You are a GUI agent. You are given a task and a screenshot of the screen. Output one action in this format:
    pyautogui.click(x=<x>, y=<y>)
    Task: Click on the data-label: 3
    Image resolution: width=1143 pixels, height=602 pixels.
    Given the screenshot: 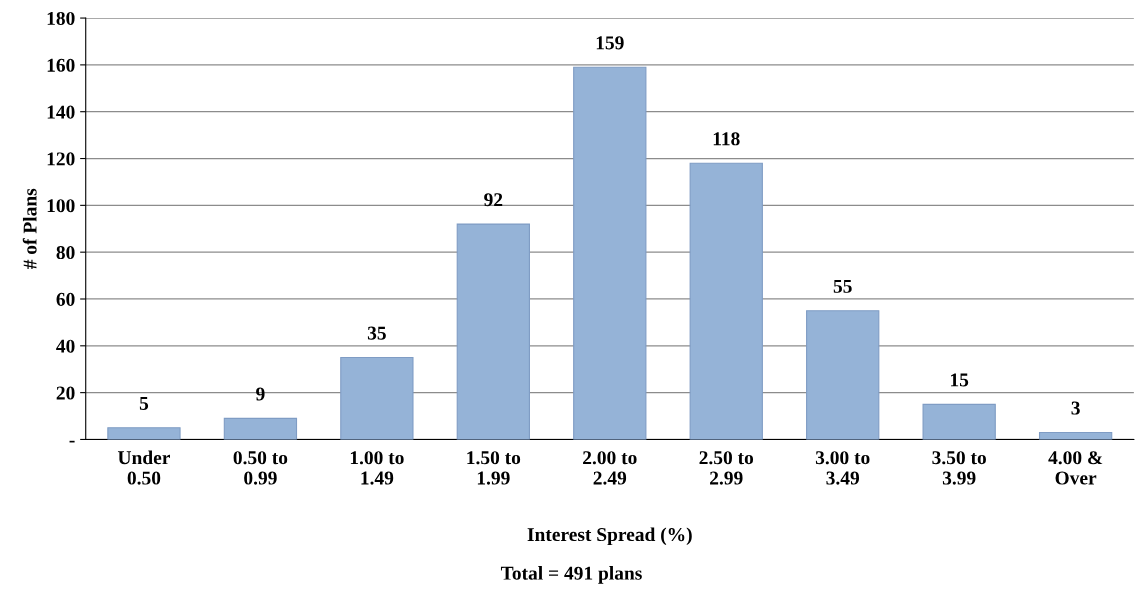 What is the action you would take?
    pyautogui.click(x=1075, y=408)
    